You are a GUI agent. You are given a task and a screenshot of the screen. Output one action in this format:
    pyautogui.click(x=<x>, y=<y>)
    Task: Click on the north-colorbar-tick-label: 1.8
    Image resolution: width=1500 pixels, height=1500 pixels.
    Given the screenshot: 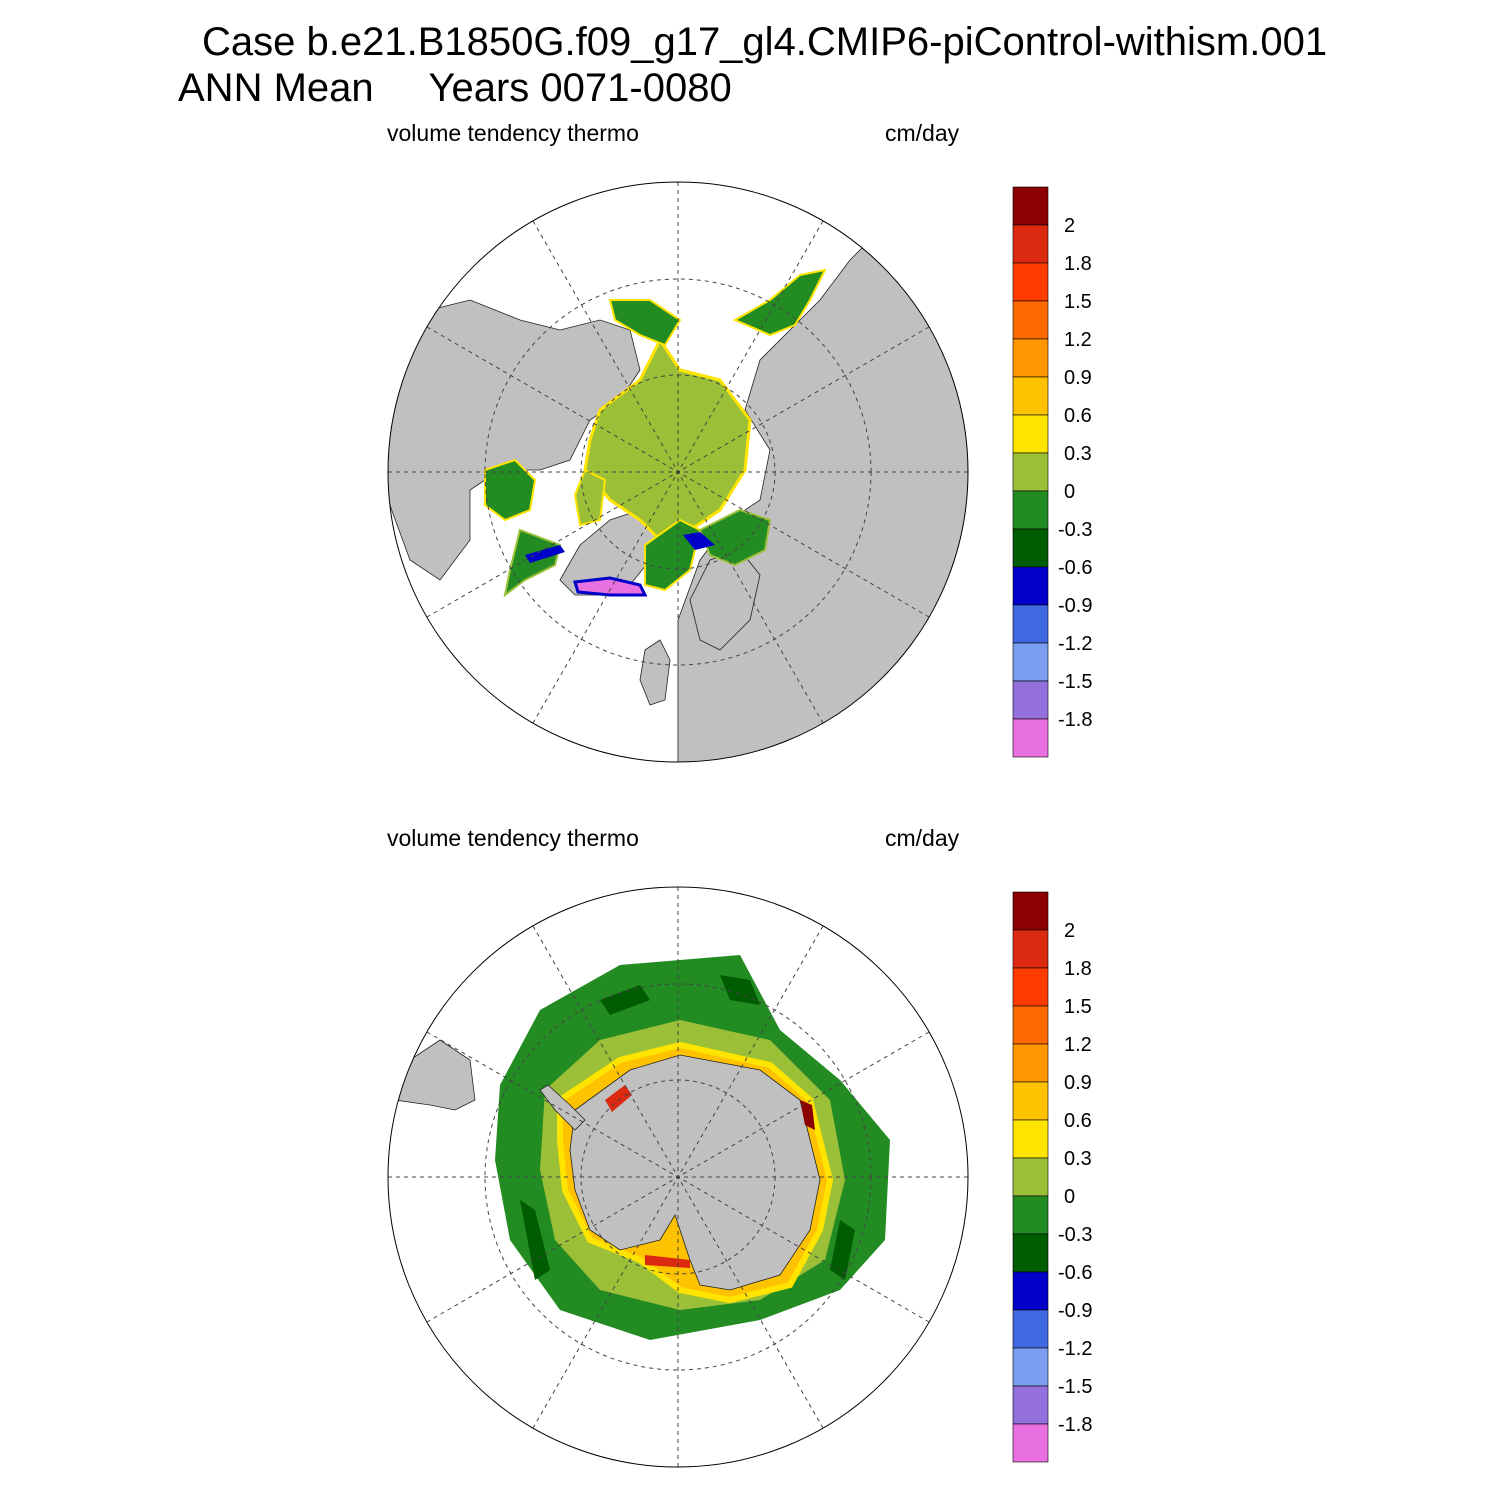 What is the action you would take?
    pyautogui.click(x=1078, y=264)
    